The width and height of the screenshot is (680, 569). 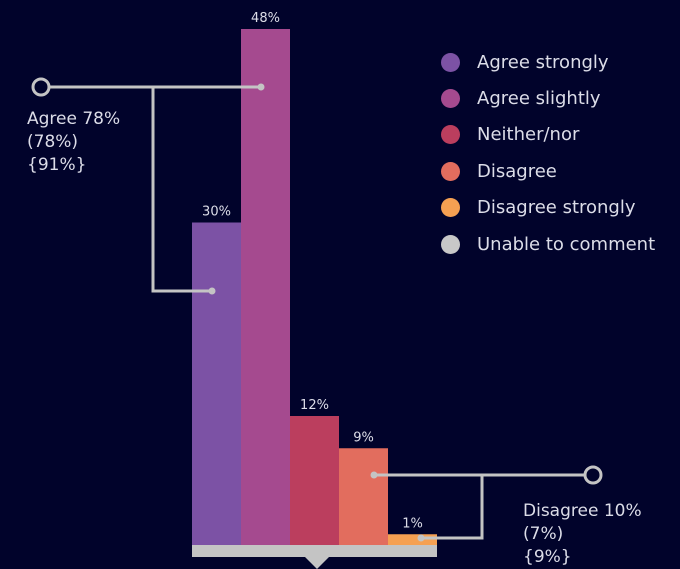 I want to click on legend-label: Neither/nor, so click(x=528, y=135).